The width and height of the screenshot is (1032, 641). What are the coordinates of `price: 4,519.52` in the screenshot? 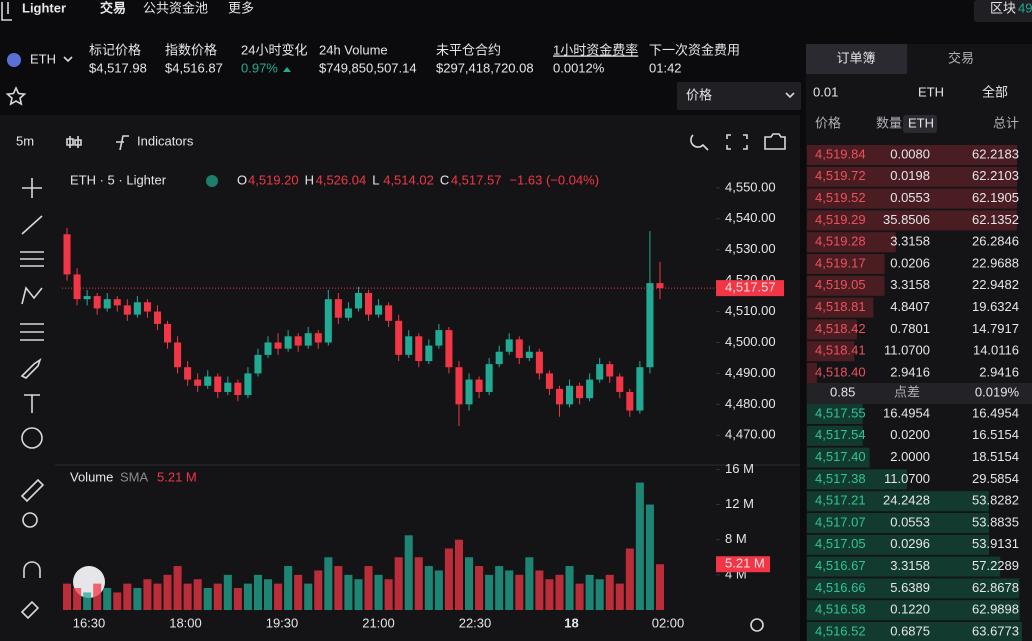 It's located at (840, 197).